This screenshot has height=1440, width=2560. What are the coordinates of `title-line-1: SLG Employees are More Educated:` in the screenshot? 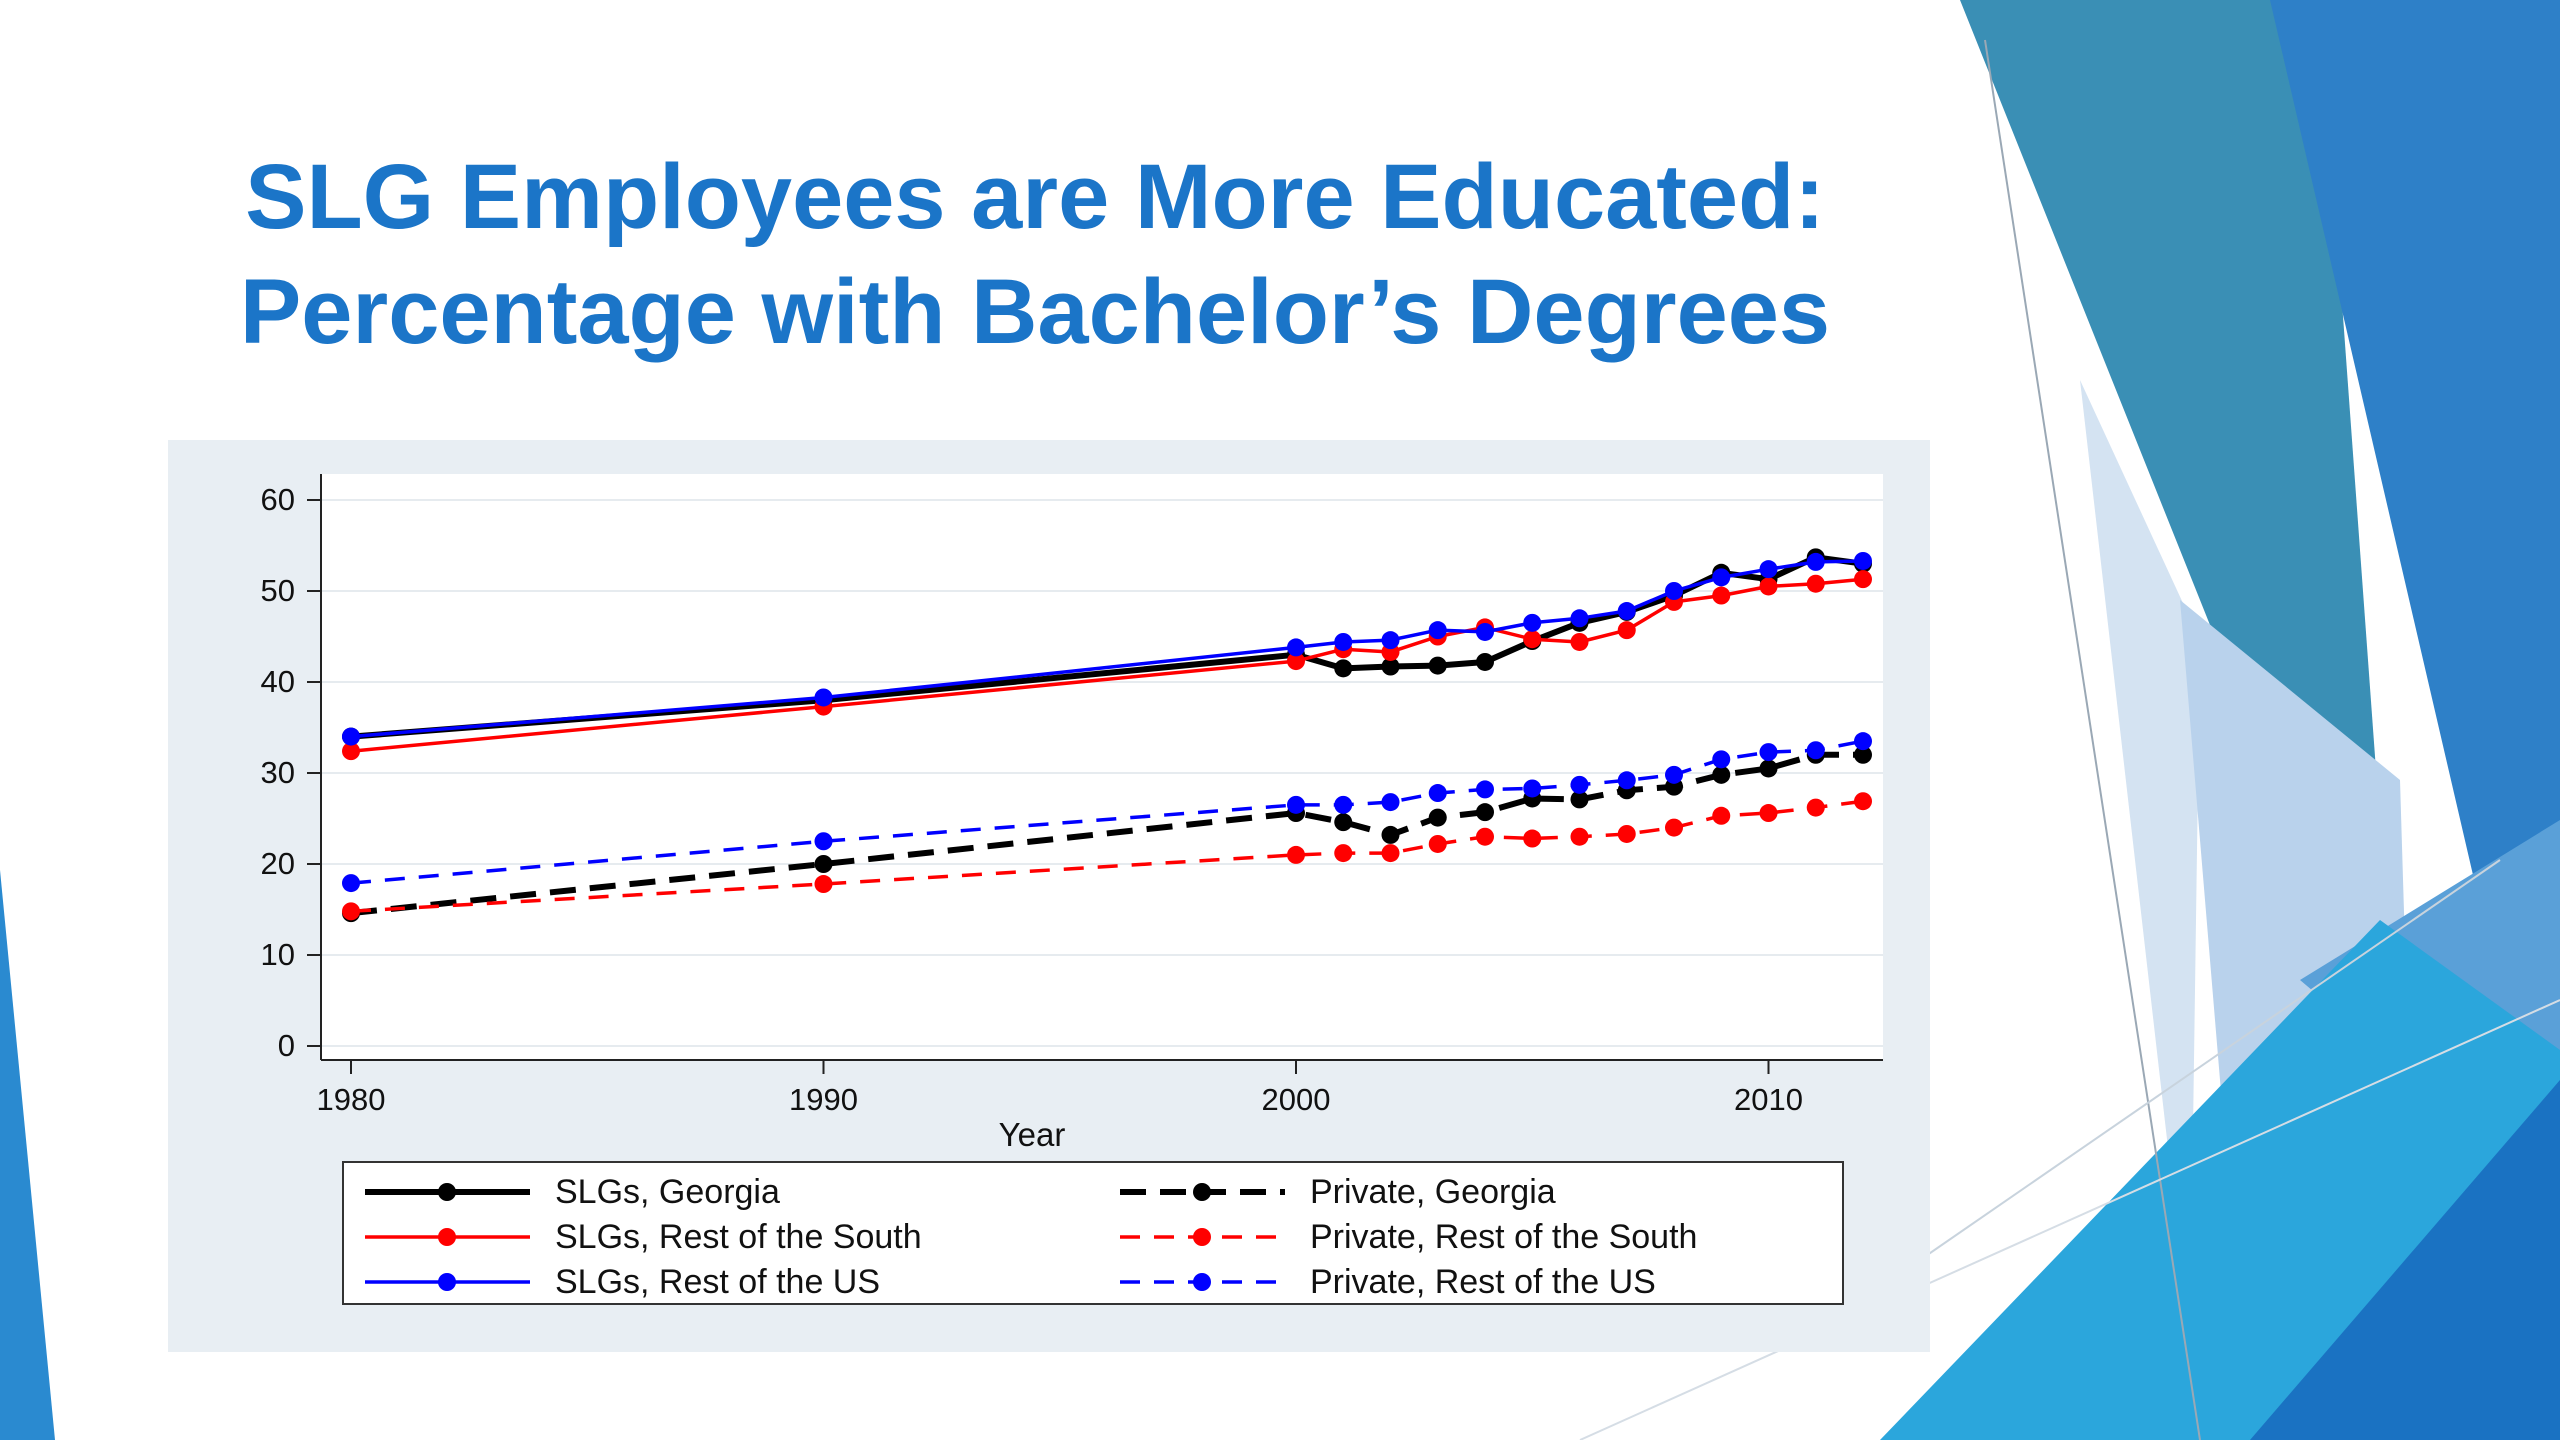 It's located at (1035, 197).